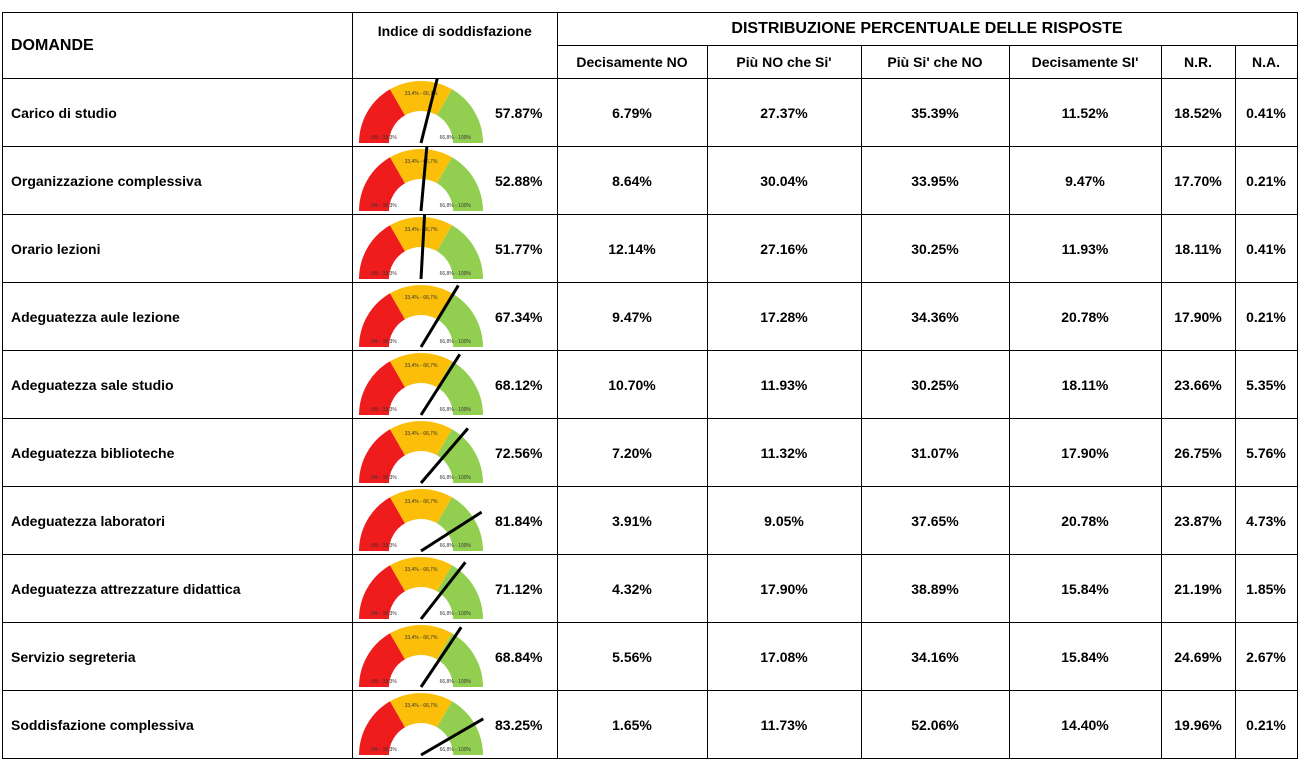 The image size is (1298, 759). Describe the element at coordinates (1266, 520) in the screenshot. I see `percentage: 4.73%` at that location.